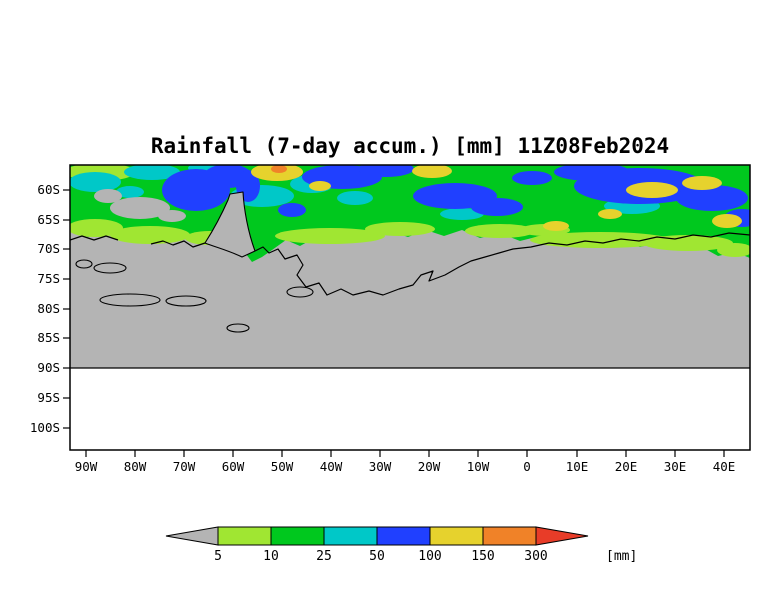  Describe the element at coordinates (724, 466) in the screenshot. I see `x-axis-label: 40E` at that location.